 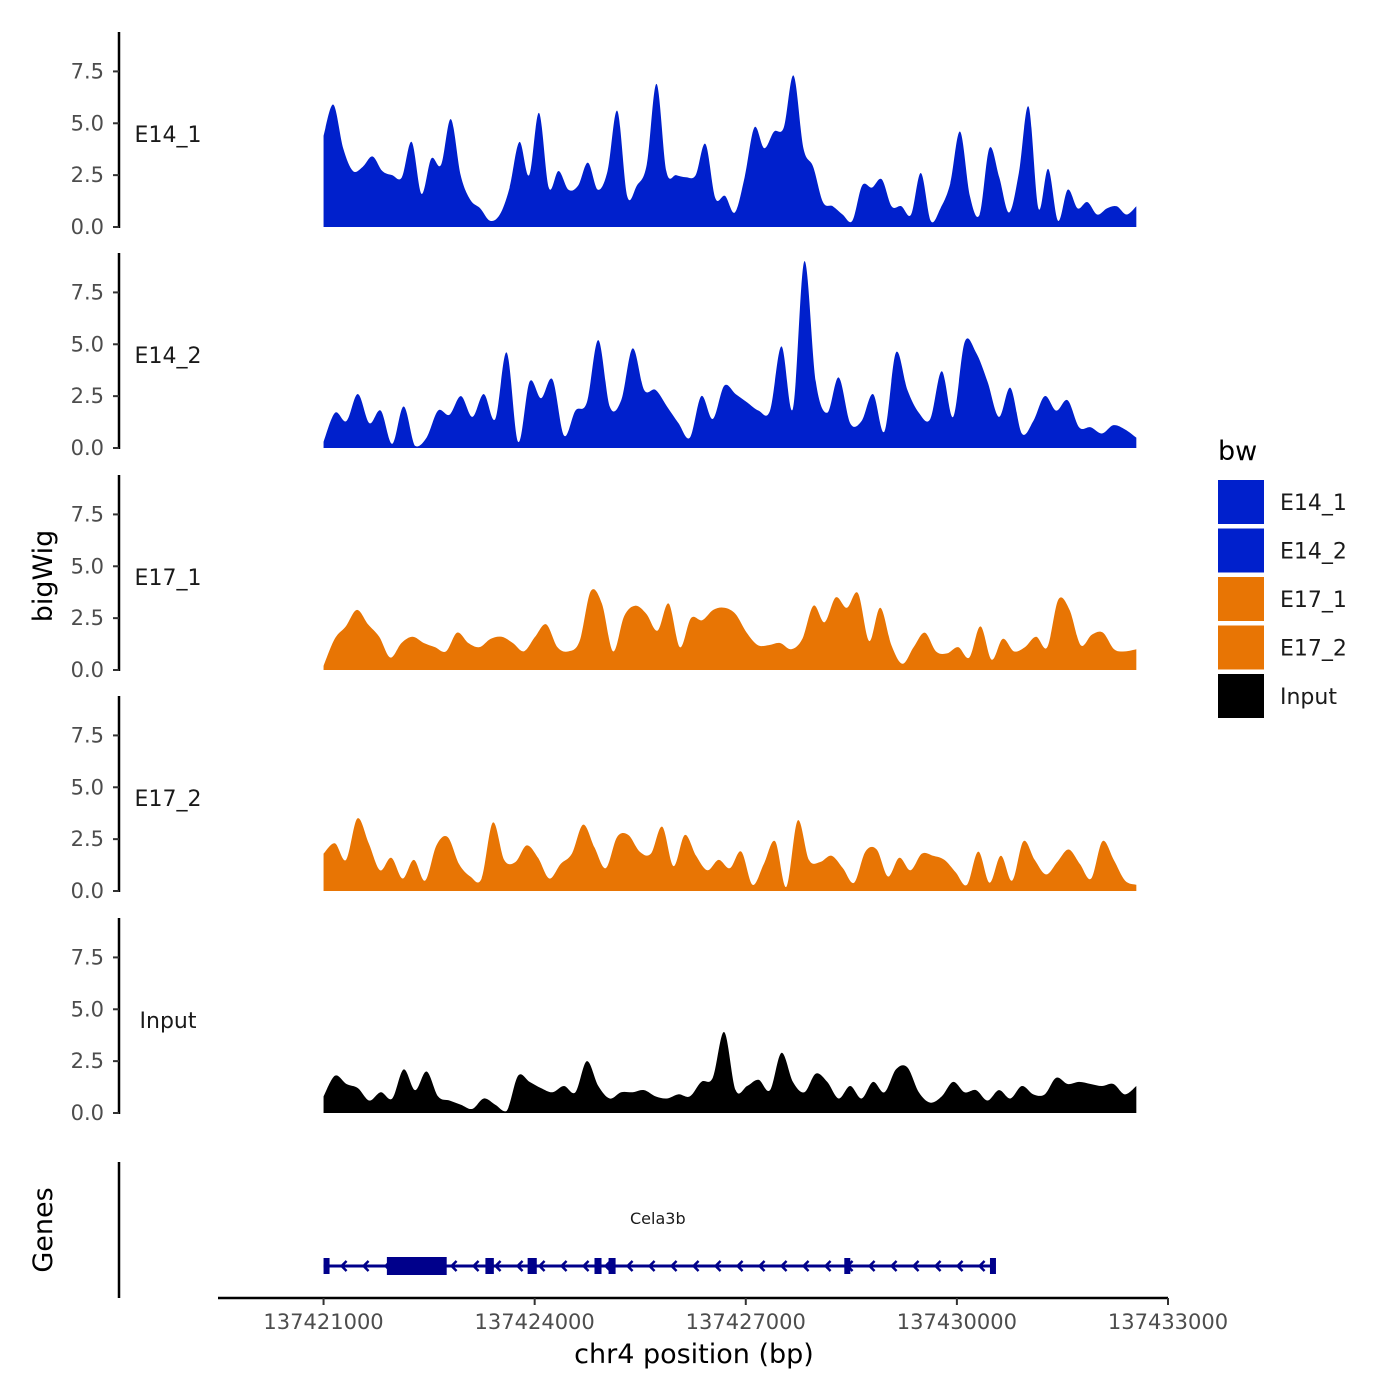 What do you see at coordinates (1313, 503) in the screenshot?
I see `legend-label: E14_1` at bounding box center [1313, 503].